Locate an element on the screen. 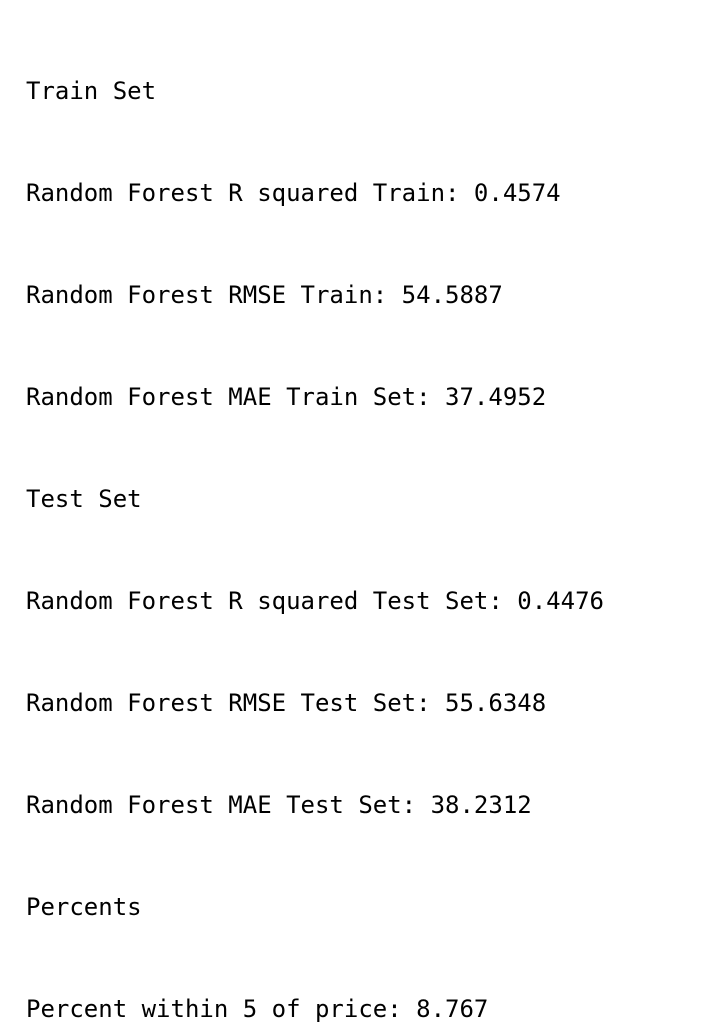 Image resolution: width=726 pixels, height=1032 pixels. rf-mae-test: Random Forest MAE Test Set: 38.2312 is located at coordinates (279, 805).